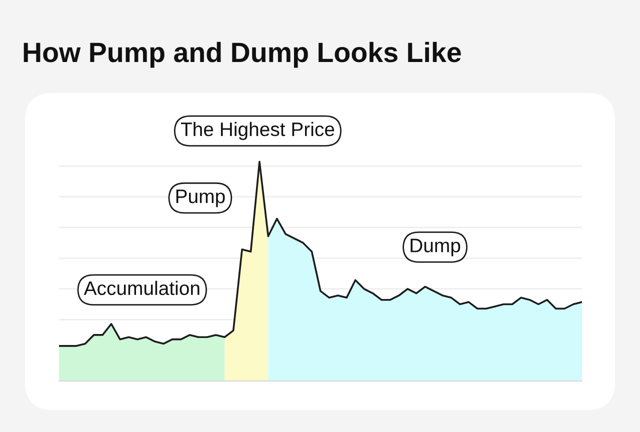 This screenshot has height=432, width=640. Describe the element at coordinates (257, 131) in the screenshot. I see `text: The Highest Price` at that location.